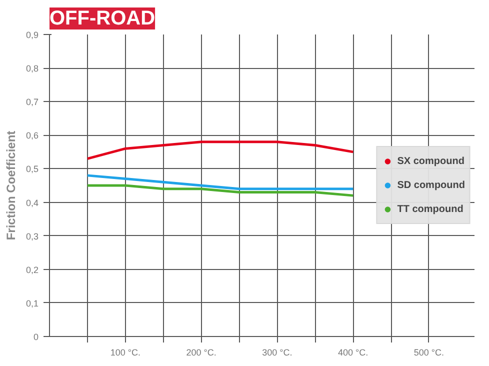 The height and width of the screenshot is (366, 489). What do you see at coordinates (32, 35) in the screenshot?
I see `y-tick-label: 0,9` at bounding box center [32, 35].